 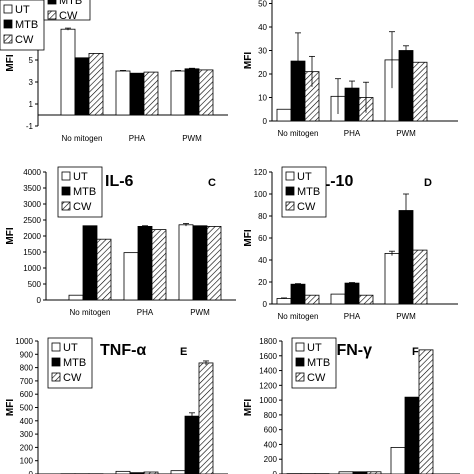 I want to click on y-tick-label: 30, so click(x=262, y=51).